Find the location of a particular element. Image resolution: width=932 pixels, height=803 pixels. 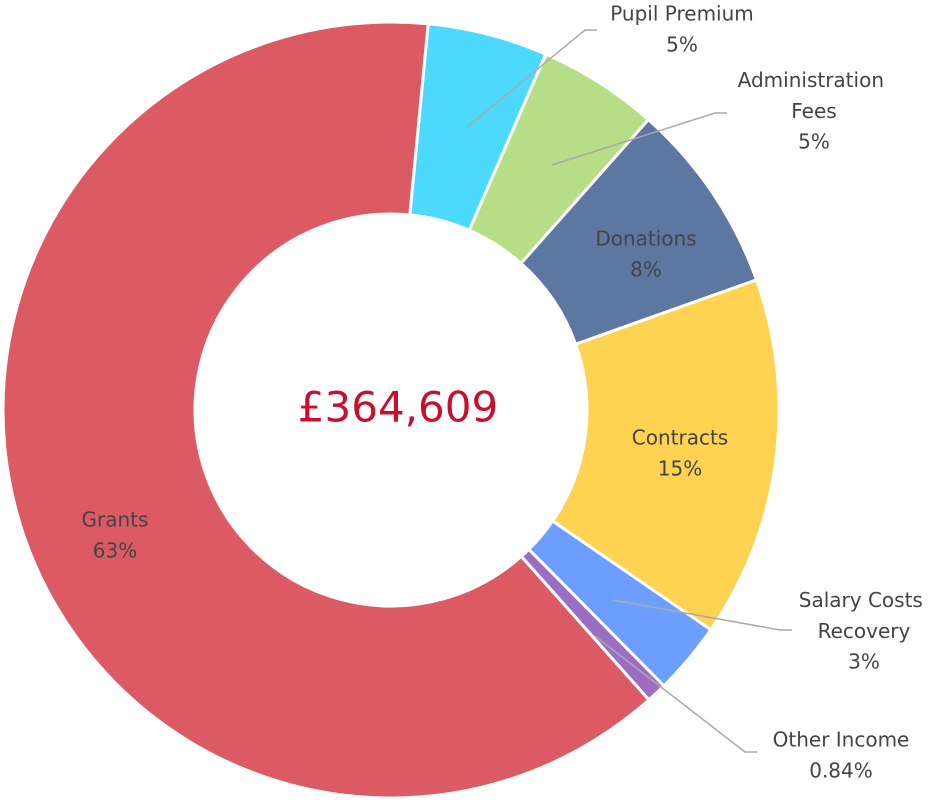

slice-name: Grants is located at coordinates (115, 520).